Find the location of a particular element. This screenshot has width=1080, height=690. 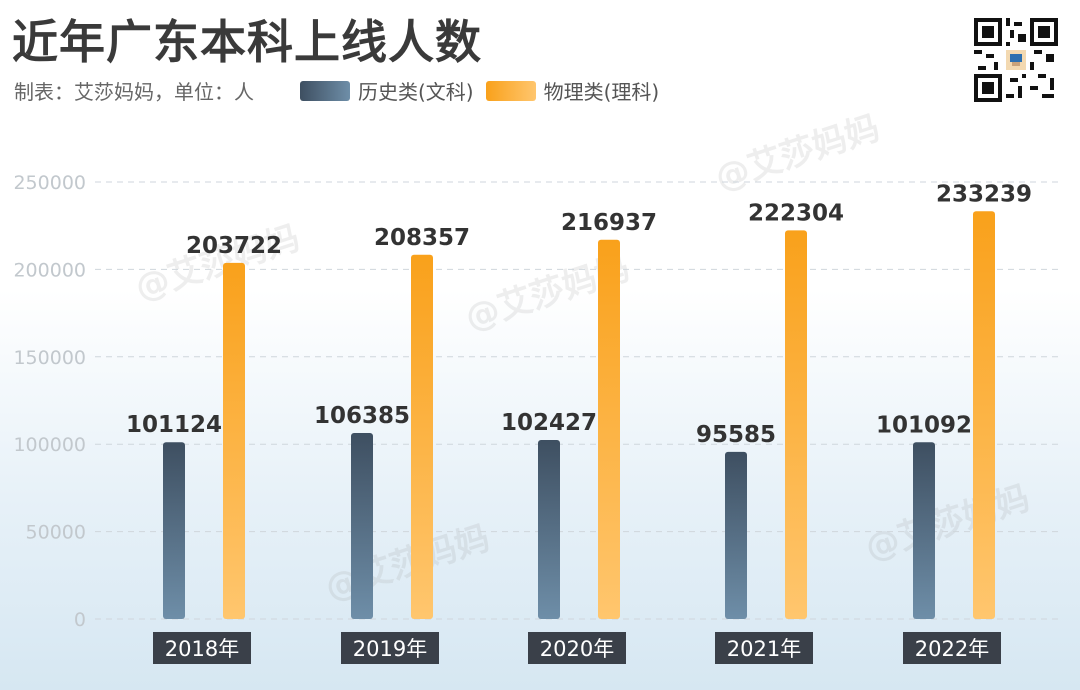

x-label-text: 2019年 is located at coordinates (390, 649).